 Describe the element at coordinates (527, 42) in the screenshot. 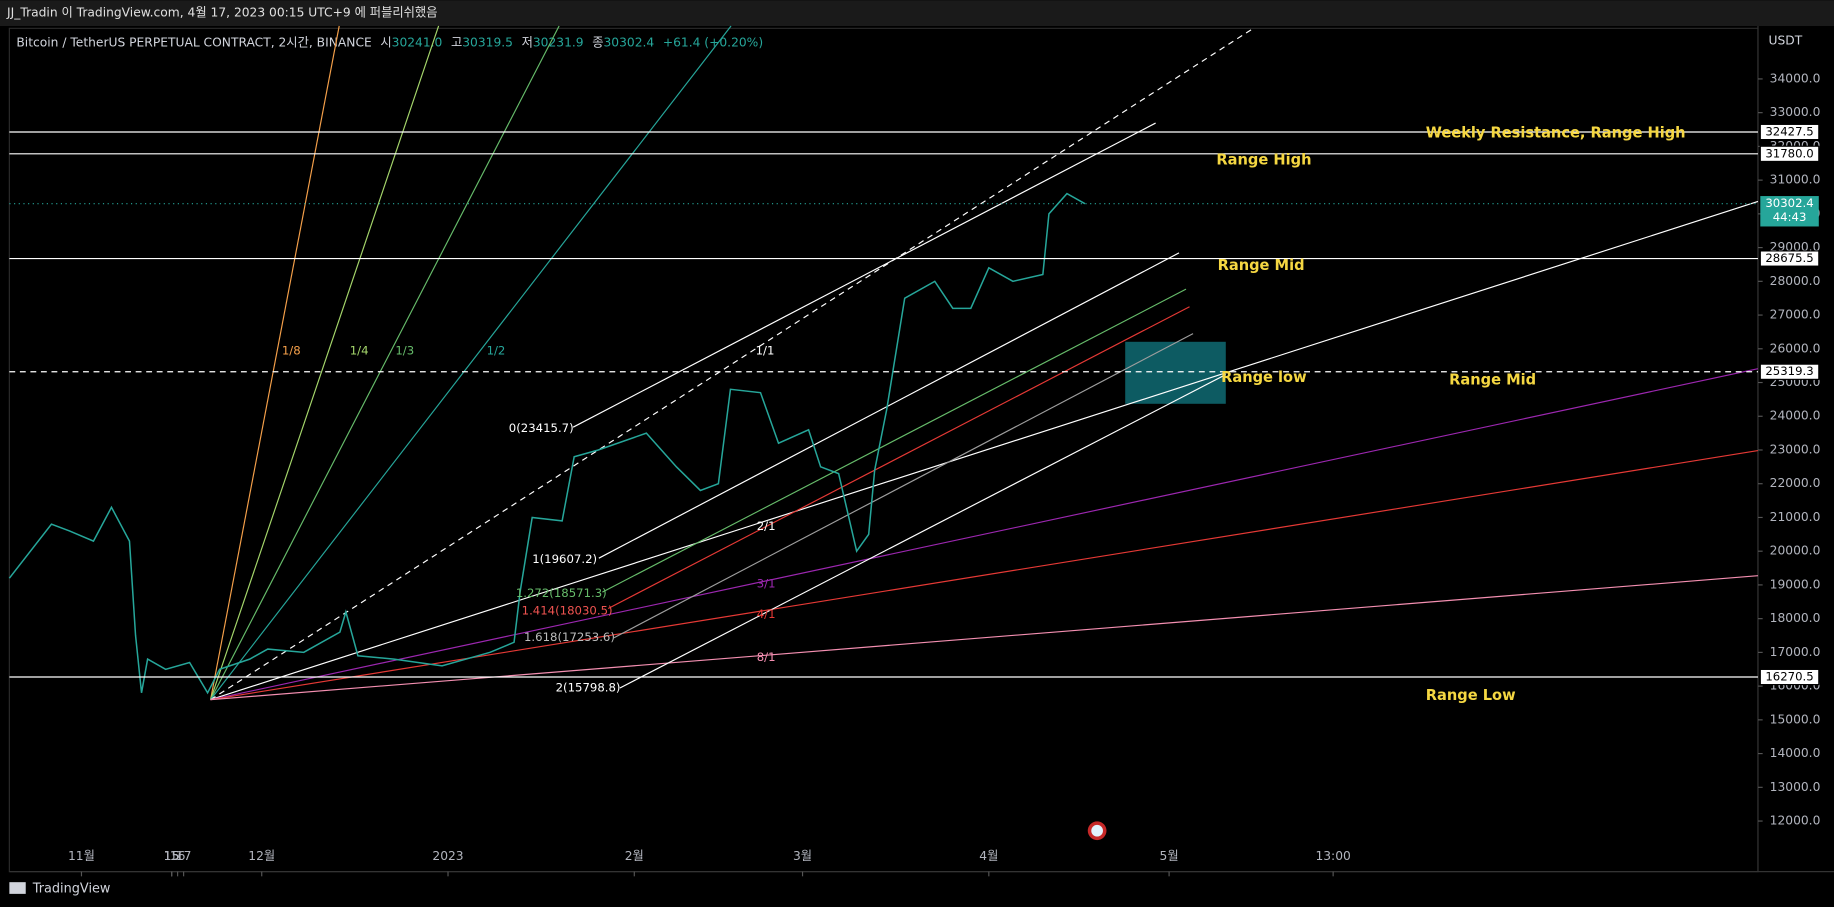

I see `ohlc-label: 저` at that location.